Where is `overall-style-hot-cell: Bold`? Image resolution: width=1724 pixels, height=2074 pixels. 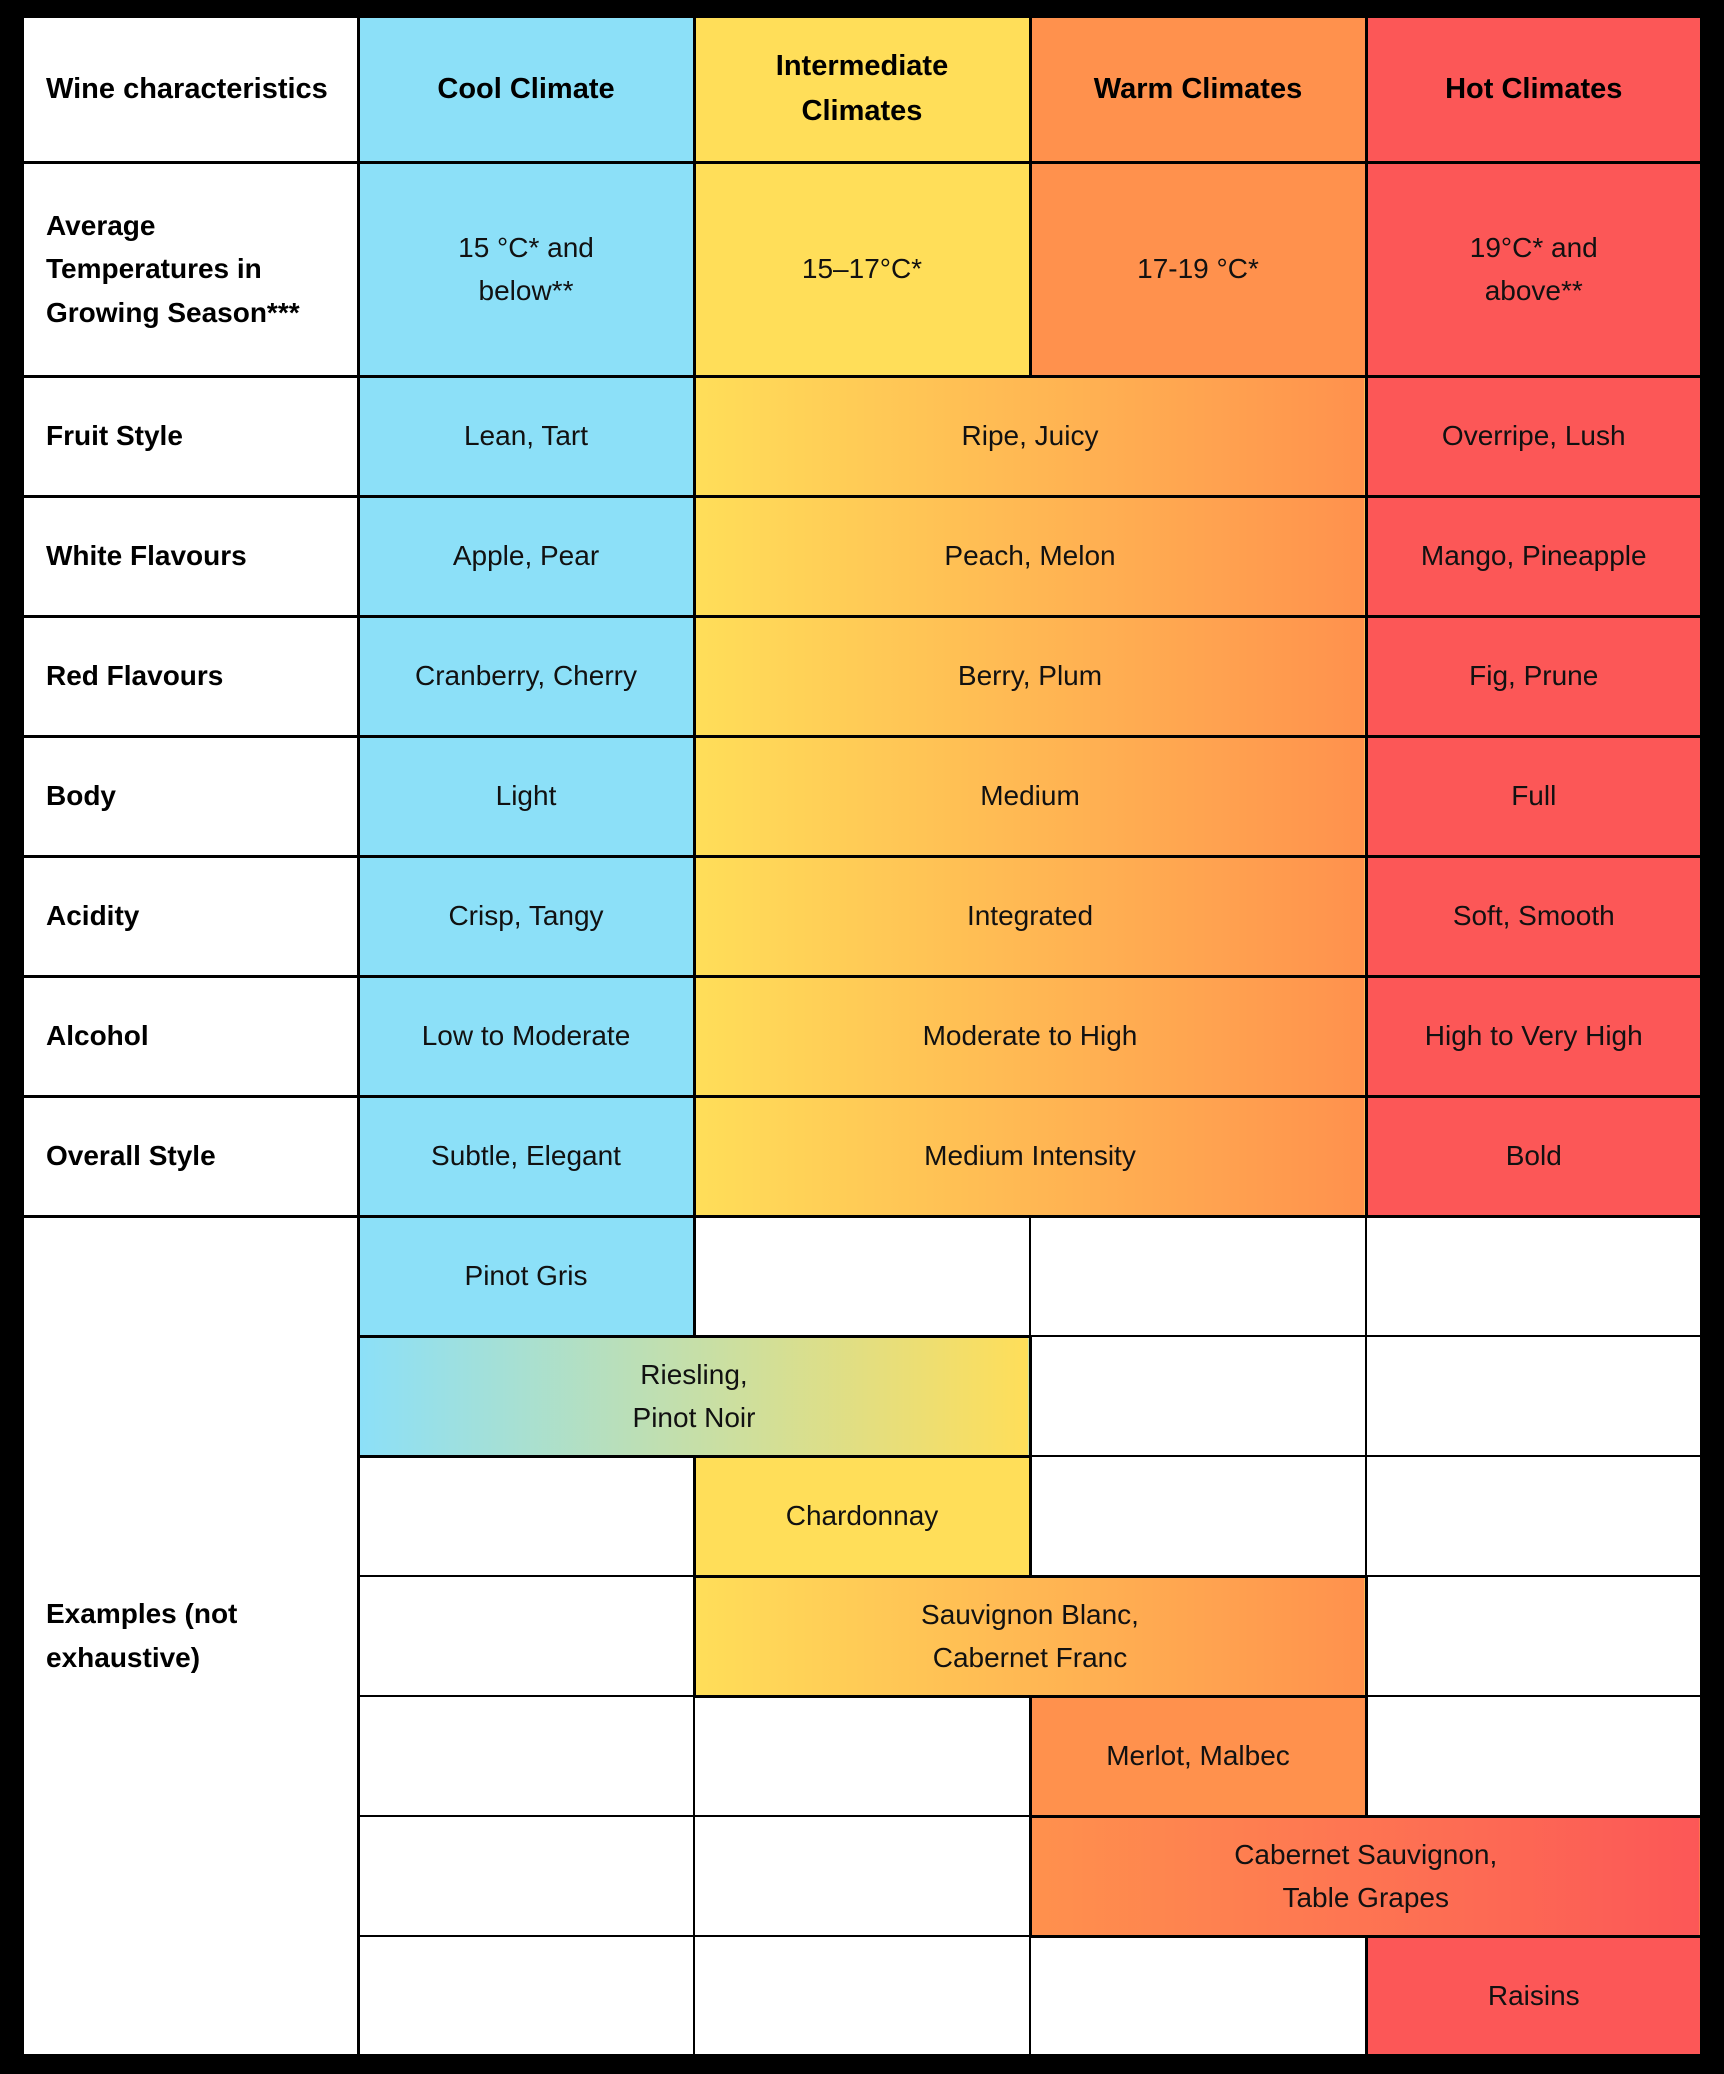 overall-style-hot-cell: Bold is located at coordinates (1534, 1156).